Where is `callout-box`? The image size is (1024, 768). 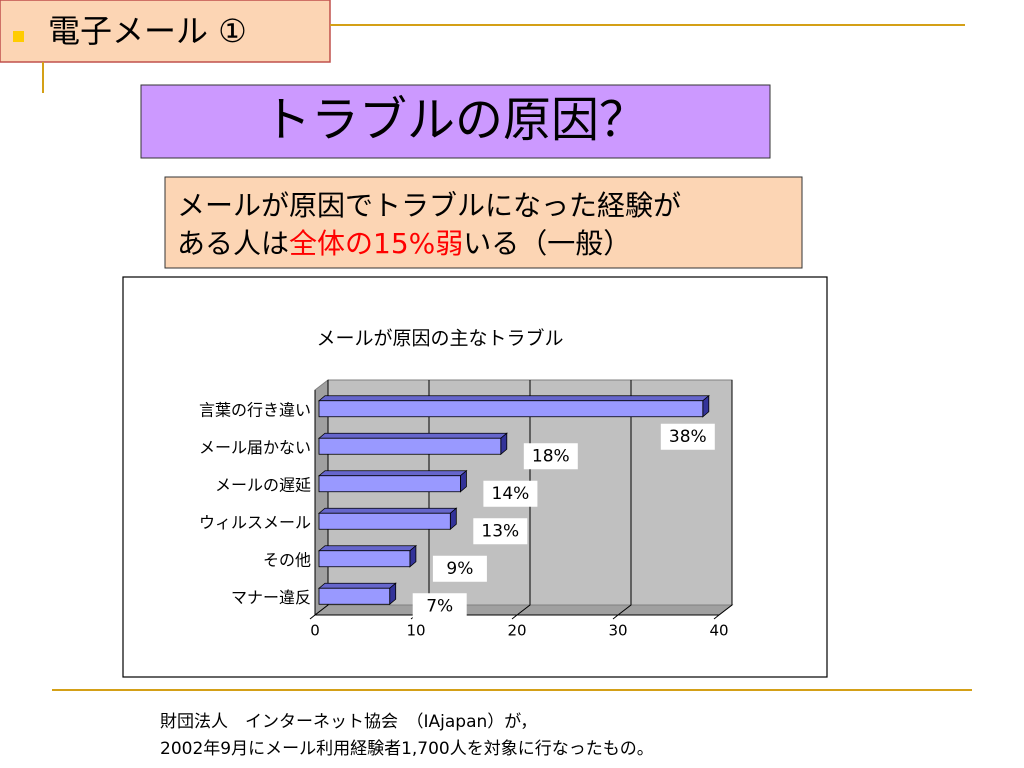 callout-box is located at coordinates (483, 222).